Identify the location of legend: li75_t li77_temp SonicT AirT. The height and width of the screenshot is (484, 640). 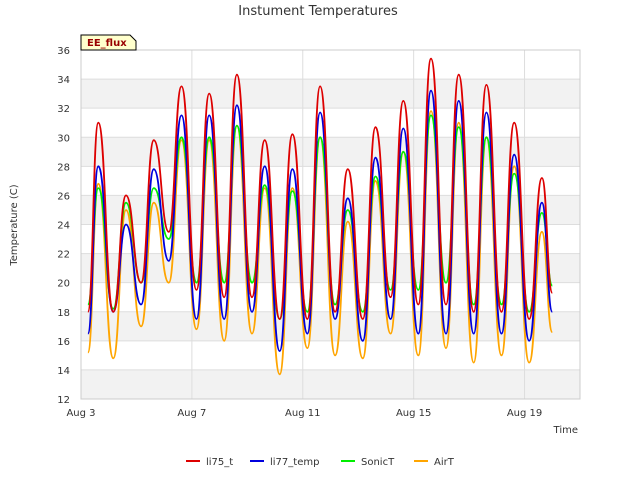
(320, 462).